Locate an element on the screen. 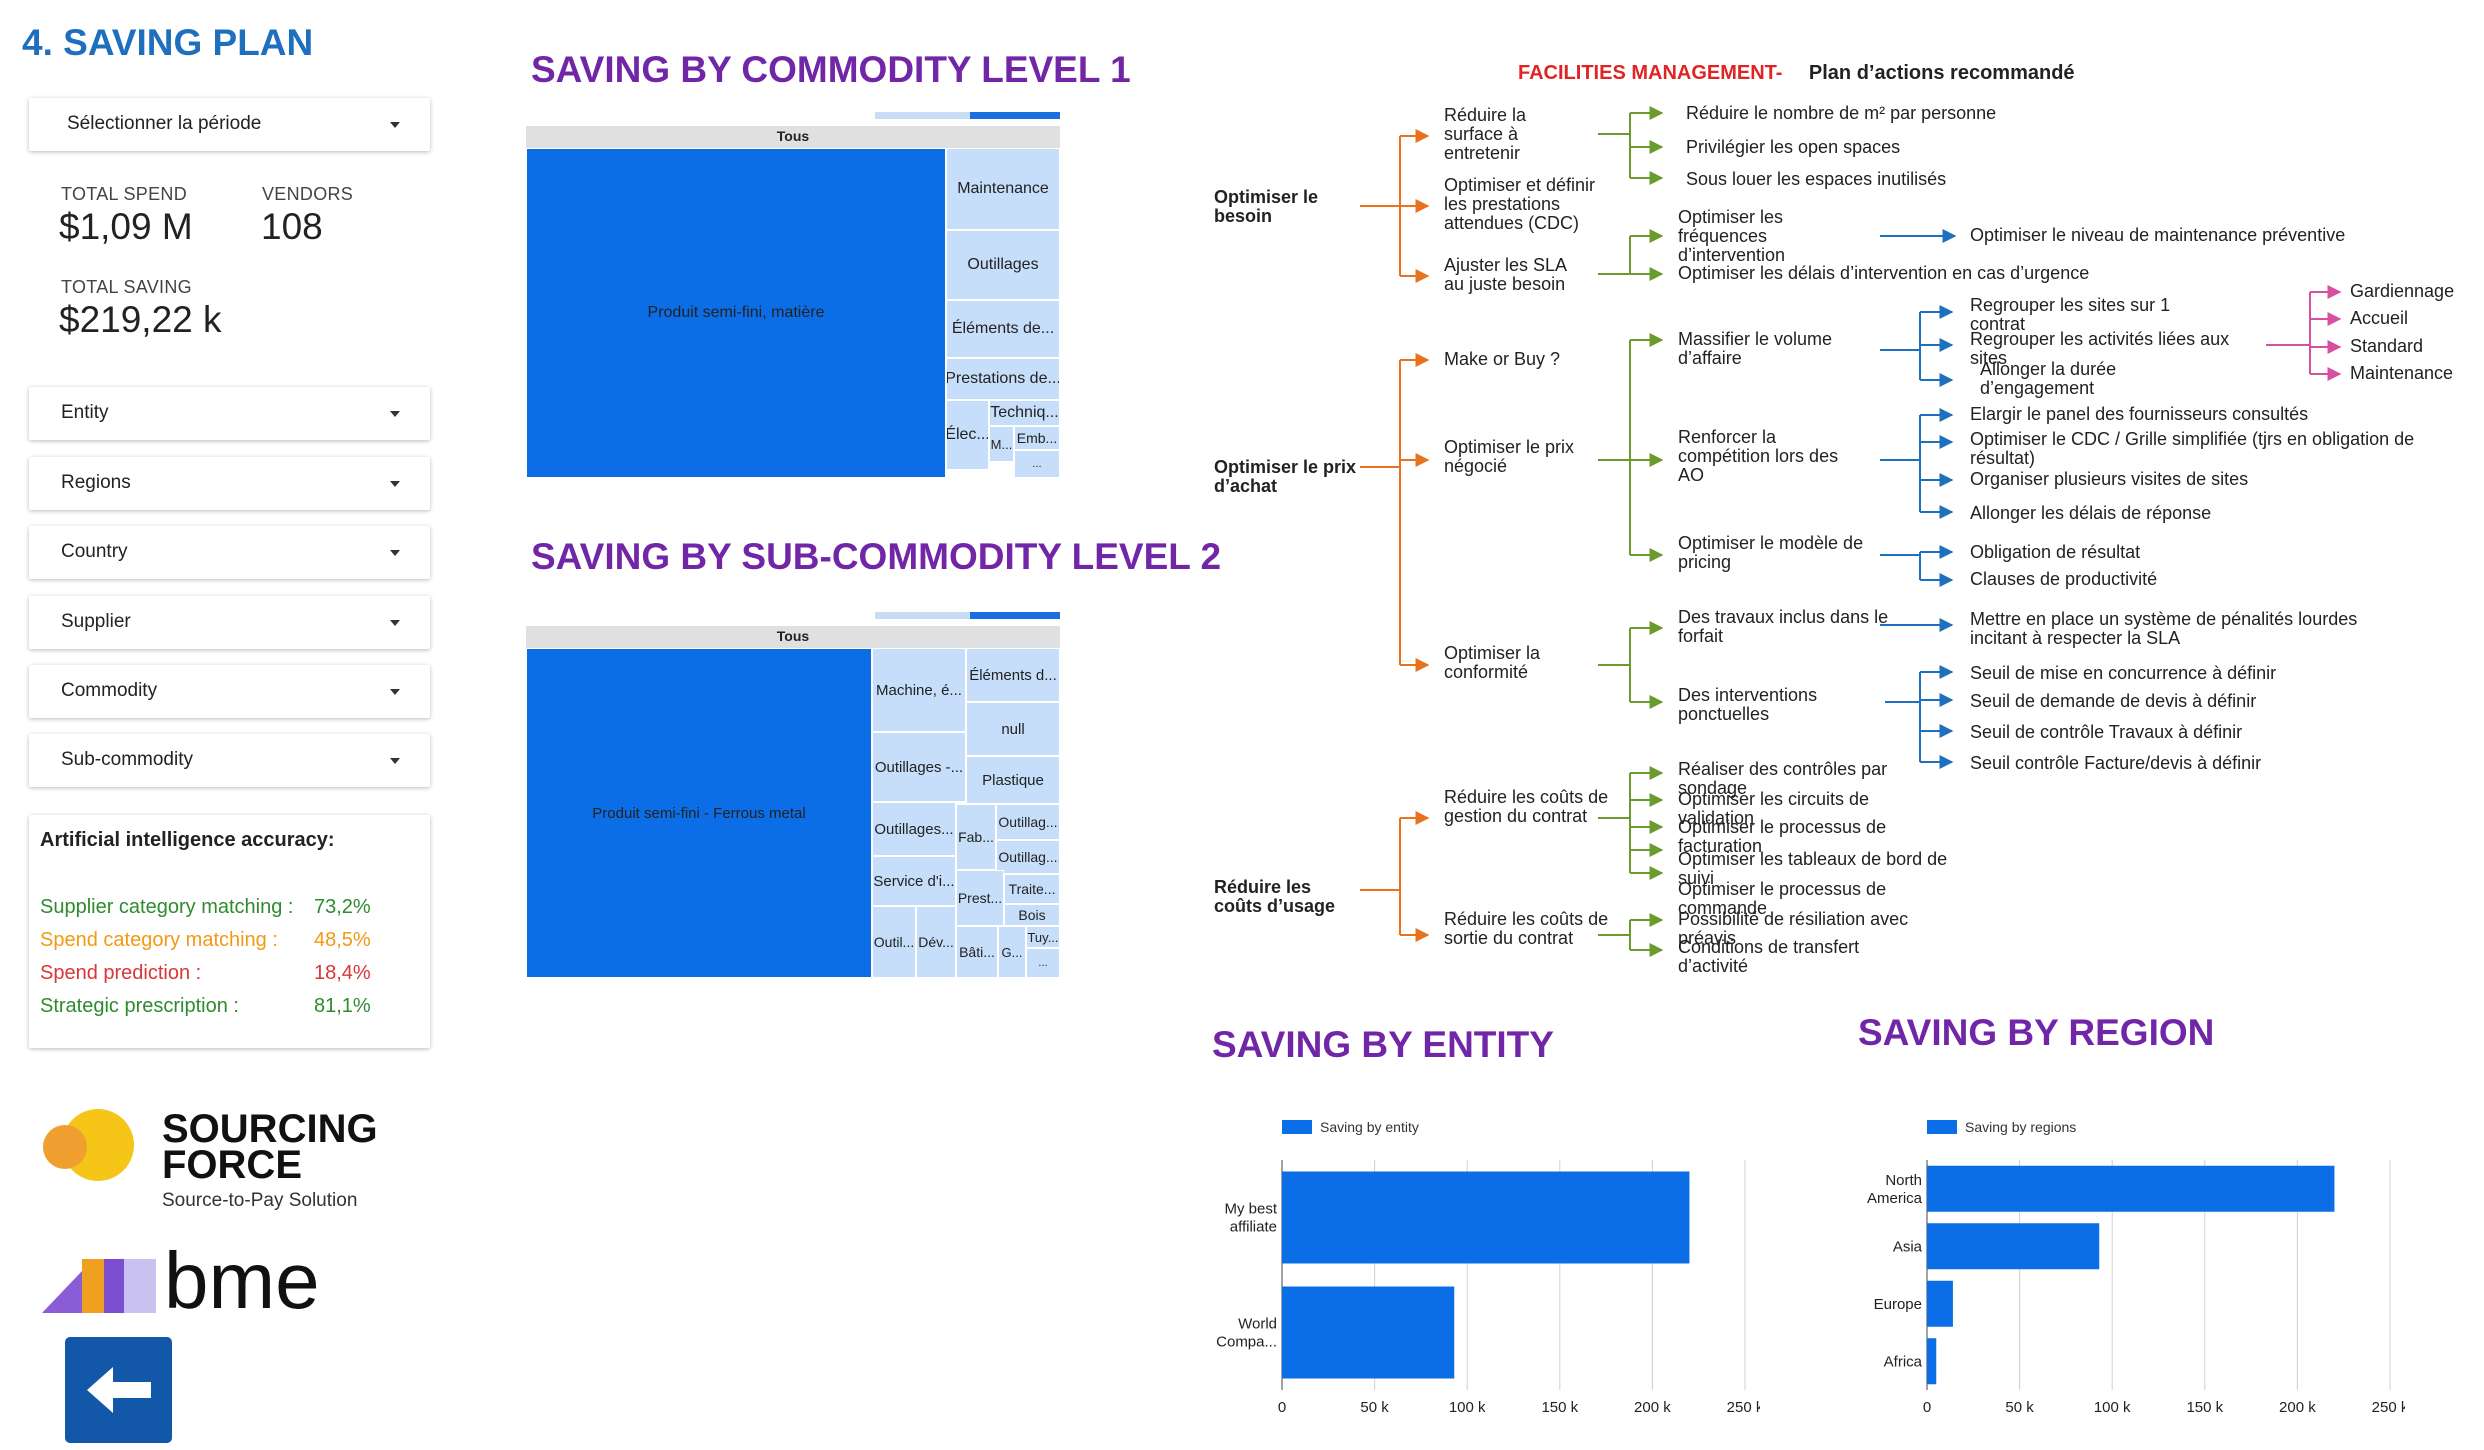  treemap-cell: Outillages is located at coordinates (1003, 265).